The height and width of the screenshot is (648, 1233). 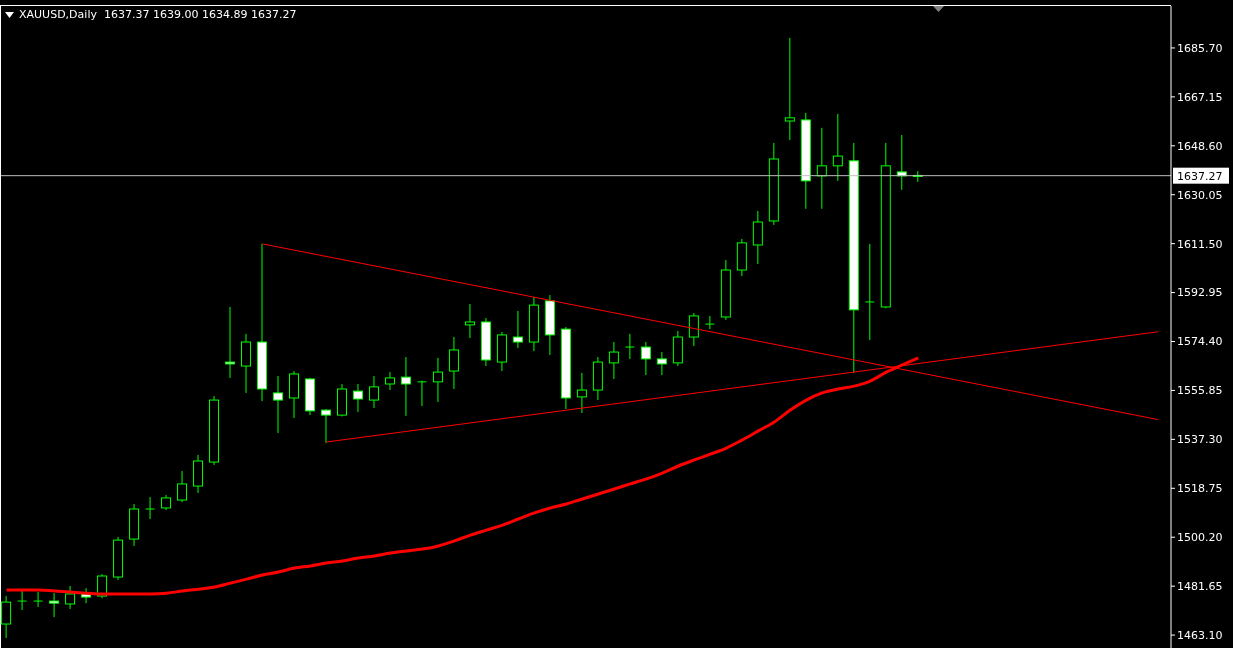 I want to click on y-tick-label: 1463.10, so click(x=1200, y=635).